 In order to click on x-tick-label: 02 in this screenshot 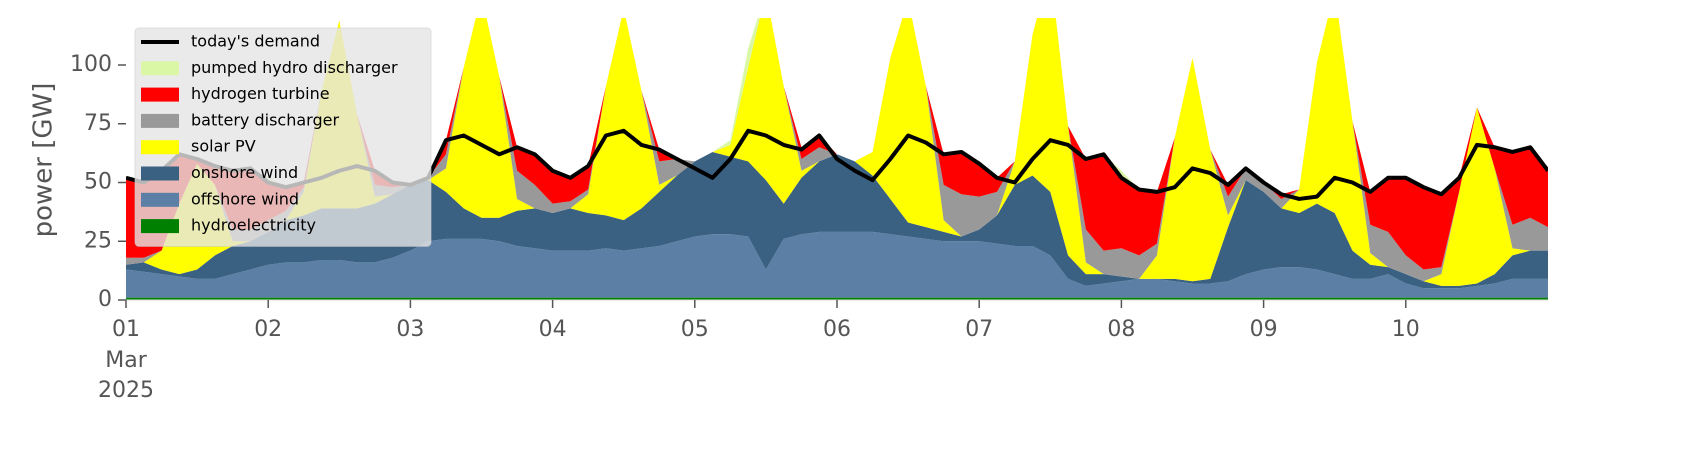, I will do `click(268, 329)`.